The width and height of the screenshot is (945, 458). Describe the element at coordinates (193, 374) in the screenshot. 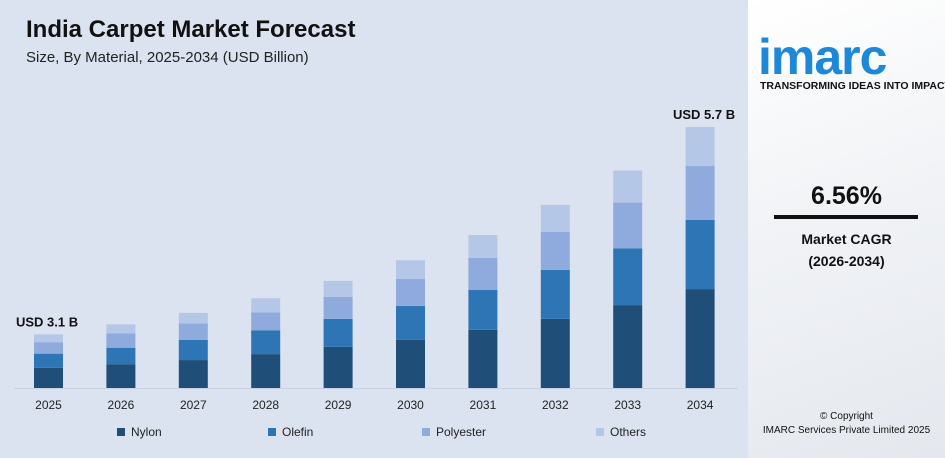

I see `bar-segment-nylon-2027` at that location.